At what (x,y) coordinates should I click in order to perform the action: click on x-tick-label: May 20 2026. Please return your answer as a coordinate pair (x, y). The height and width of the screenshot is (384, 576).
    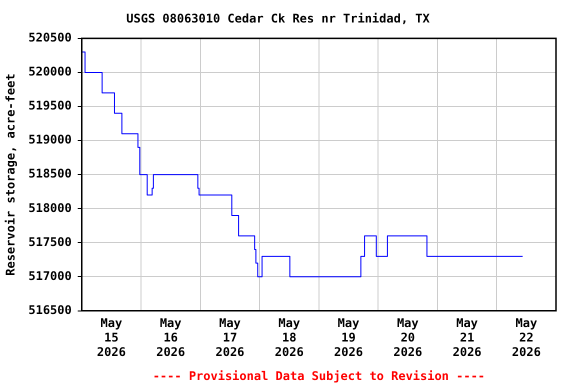
    Looking at the image, I should click on (407, 337).